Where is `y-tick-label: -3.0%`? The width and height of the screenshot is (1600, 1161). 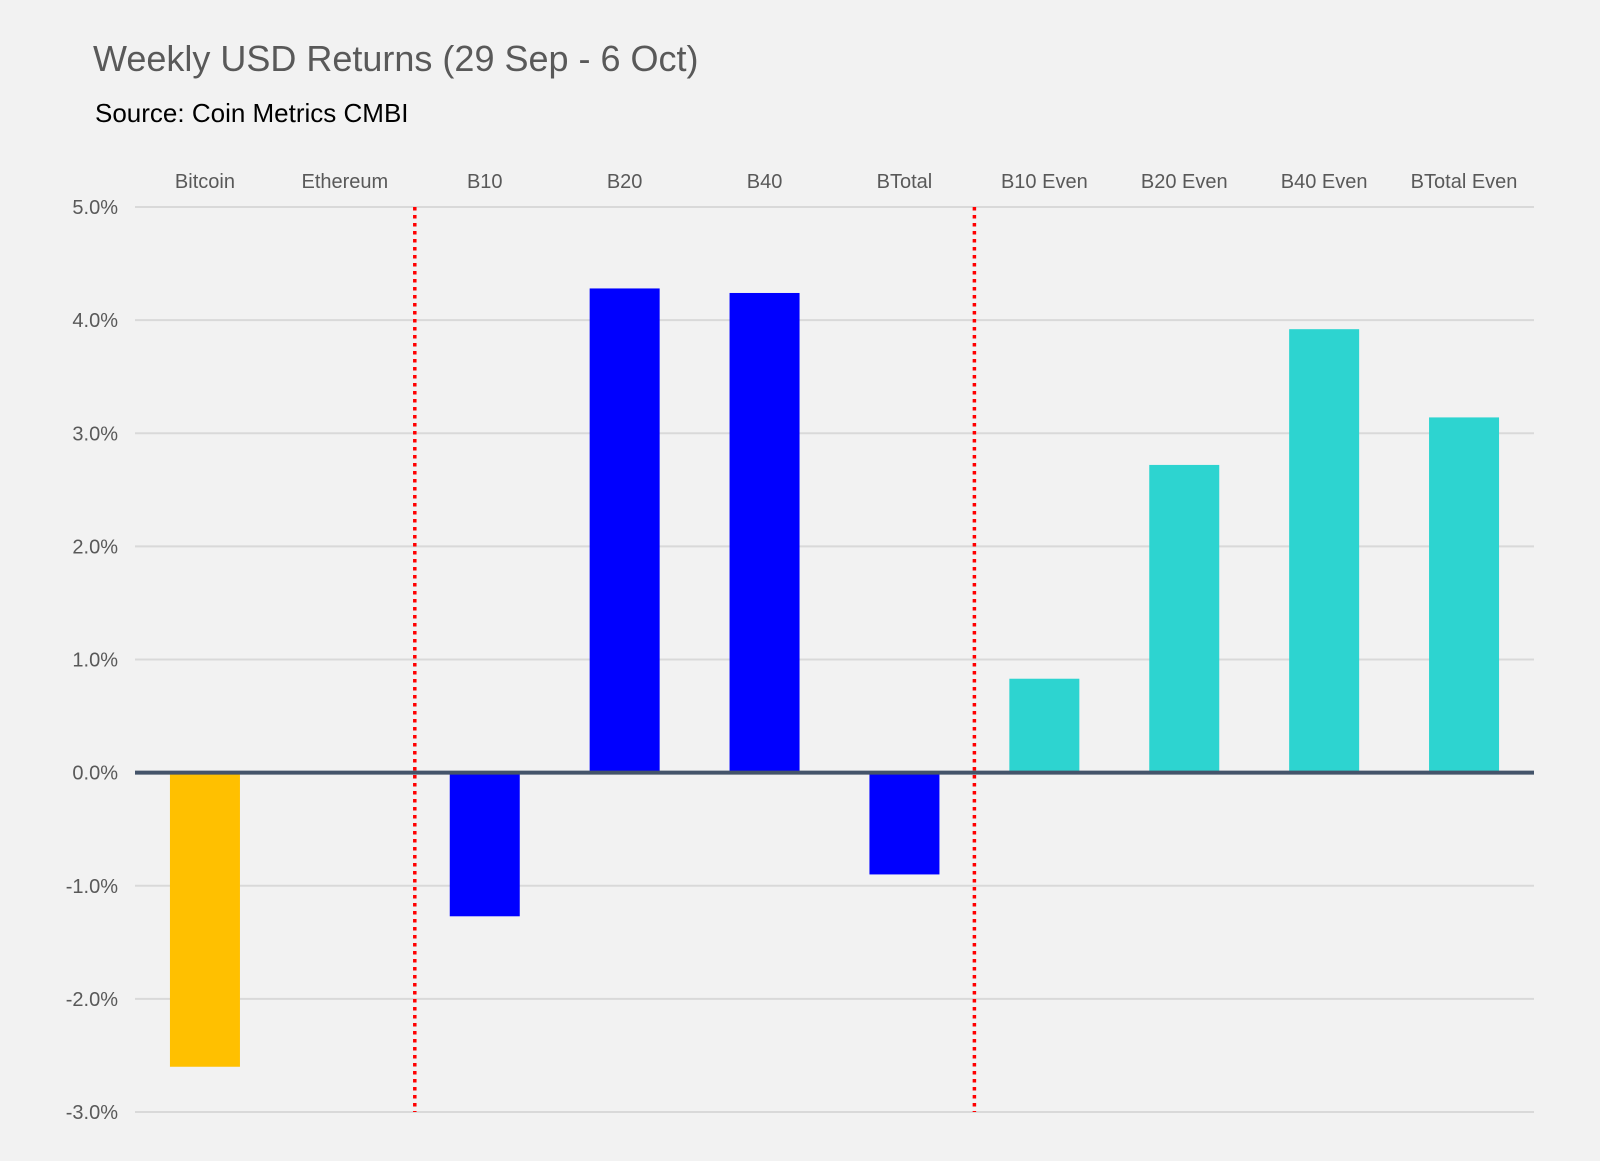 y-tick-label: -3.0% is located at coordinates (92, 1113).